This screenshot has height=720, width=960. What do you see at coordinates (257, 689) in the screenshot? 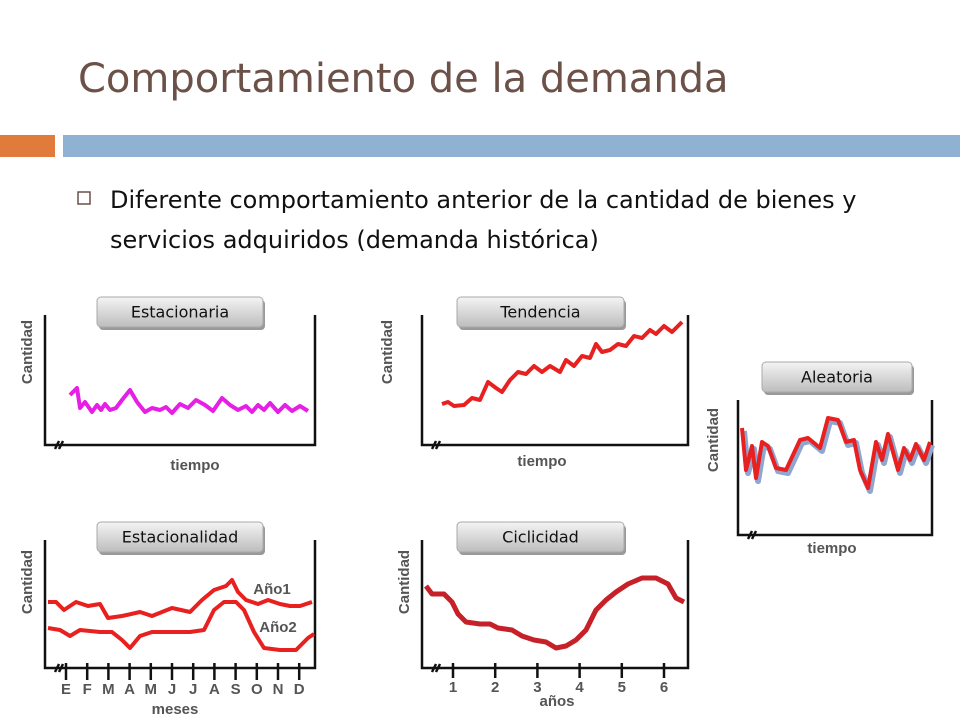
I see `month-label: O` at bounding box center [257, 689].